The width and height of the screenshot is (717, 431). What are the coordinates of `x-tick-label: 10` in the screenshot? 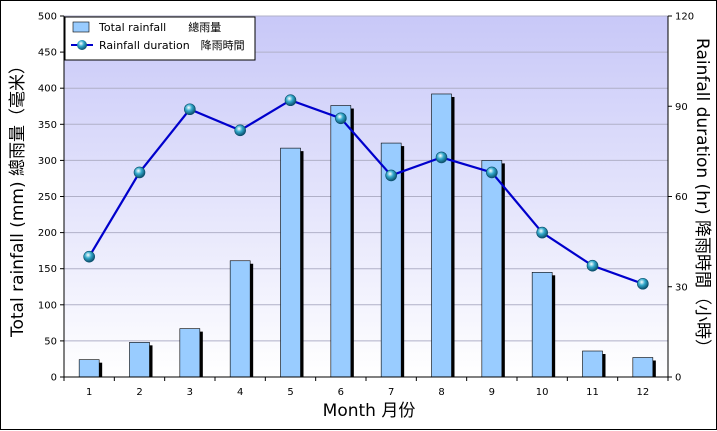 It's located at (542, 392).